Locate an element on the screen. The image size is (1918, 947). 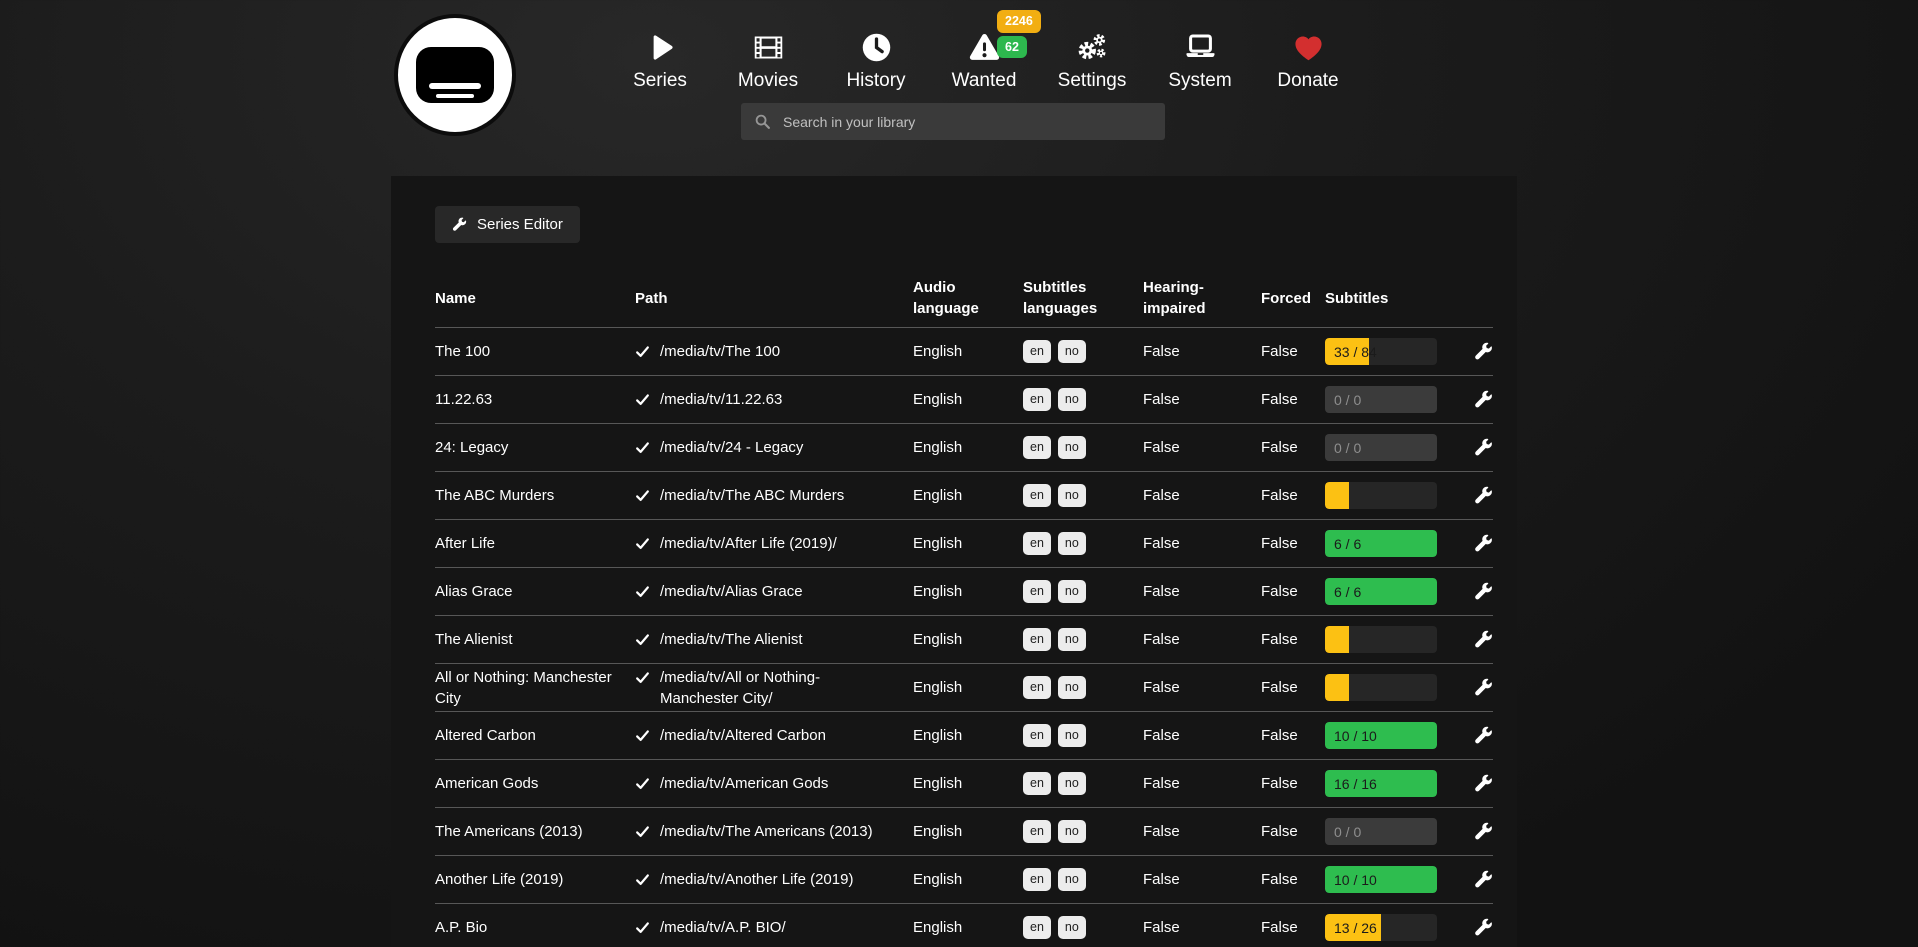
series-name-link: All or Nothing: Manchester City is located at coordinates (523, 687).